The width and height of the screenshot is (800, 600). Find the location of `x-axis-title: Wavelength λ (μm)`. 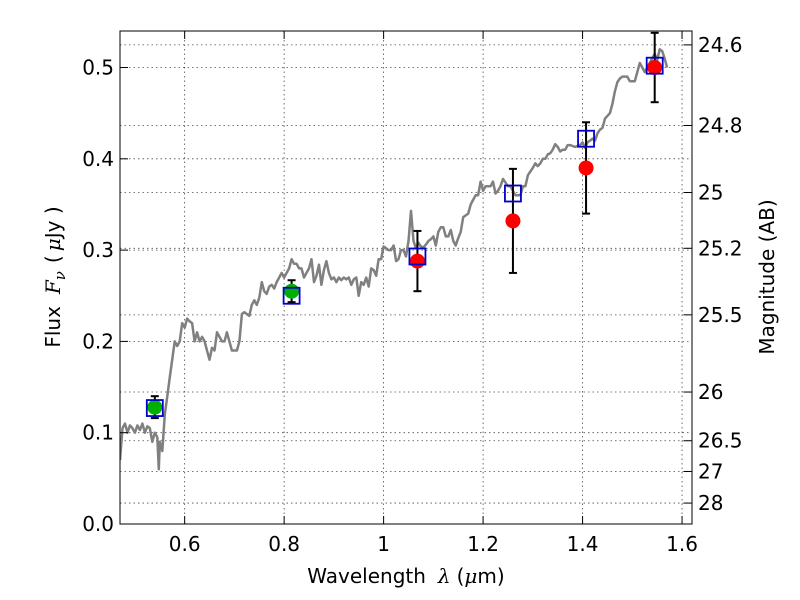

x-axis-title: Wavelength λ (μm) is located at coordinates (405, 576).